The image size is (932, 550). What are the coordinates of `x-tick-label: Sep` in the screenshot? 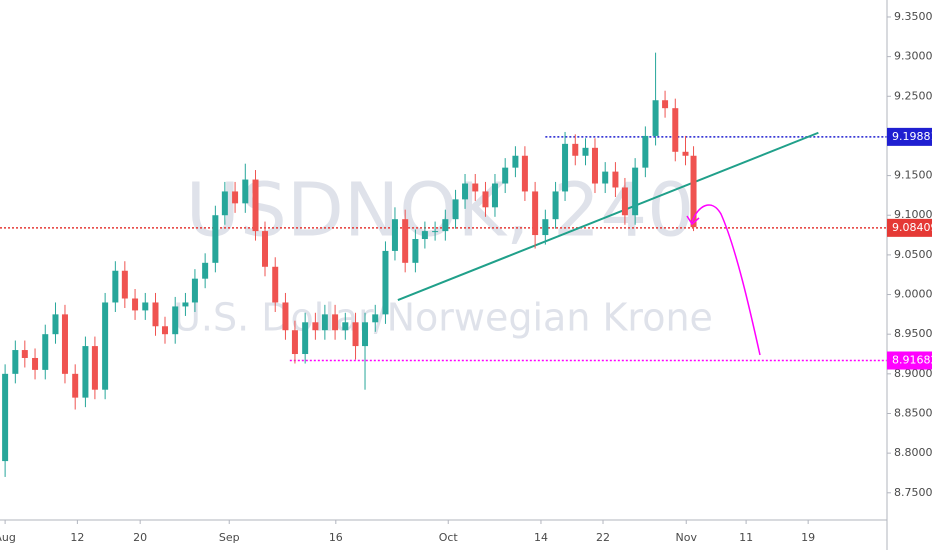 It's located at (229, 537).